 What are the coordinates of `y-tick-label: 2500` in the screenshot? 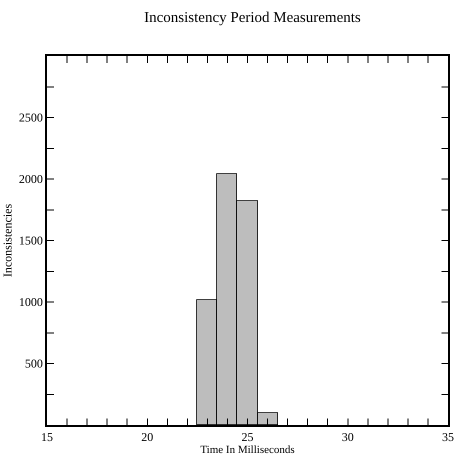 It's located at (30, 117).